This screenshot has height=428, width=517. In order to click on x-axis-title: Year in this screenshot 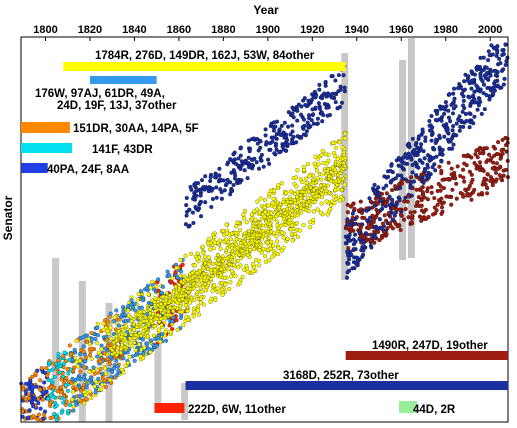, I will do `click(266, 10)`.